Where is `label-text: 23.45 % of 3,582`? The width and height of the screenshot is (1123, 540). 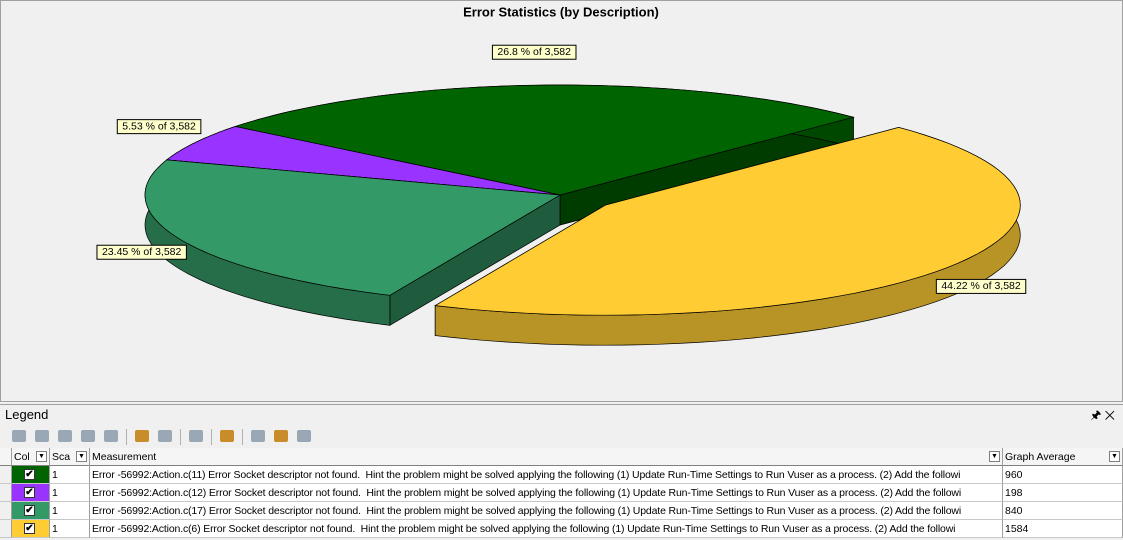 label-text: 23.45 % of 3,582 is located at coordinates (142, 252).